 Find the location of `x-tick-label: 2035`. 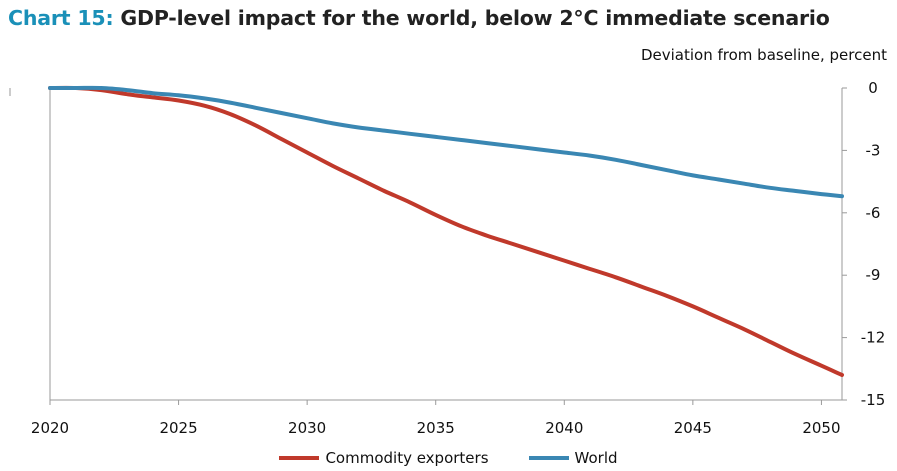

x-tick-label: 2035 is located at coordinates (436, 428).